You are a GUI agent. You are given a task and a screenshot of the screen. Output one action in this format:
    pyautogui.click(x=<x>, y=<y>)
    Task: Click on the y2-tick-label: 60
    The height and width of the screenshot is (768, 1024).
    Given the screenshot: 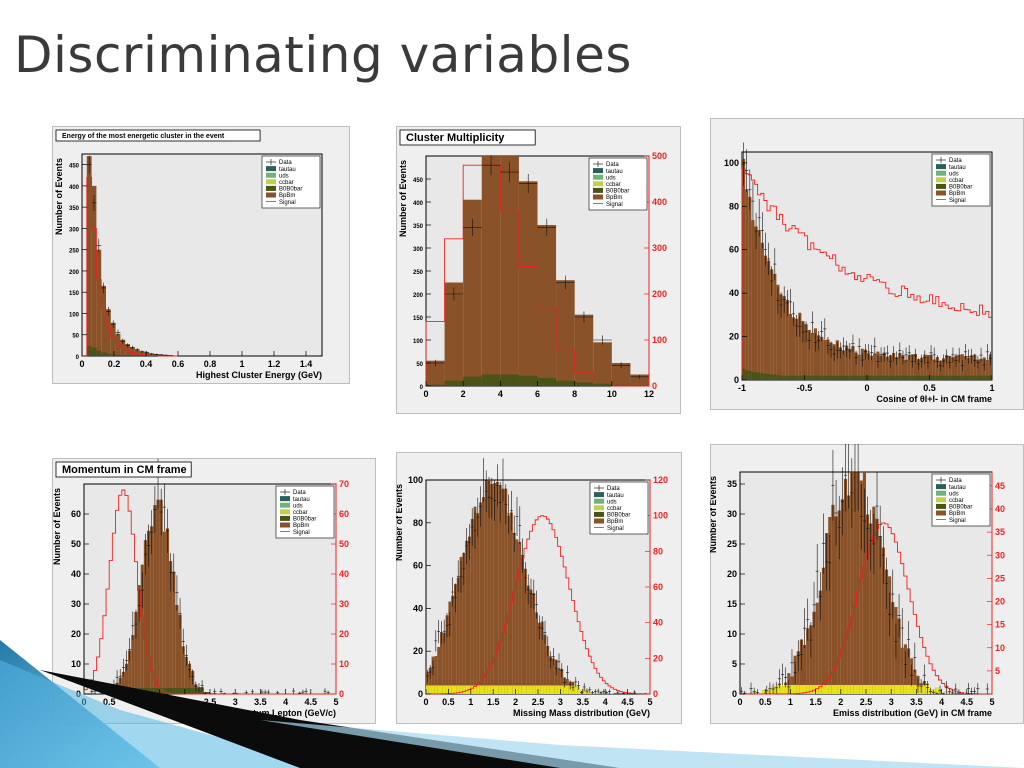 What is the action you would take?
    pyautogui.click(x=658, y=587)
    